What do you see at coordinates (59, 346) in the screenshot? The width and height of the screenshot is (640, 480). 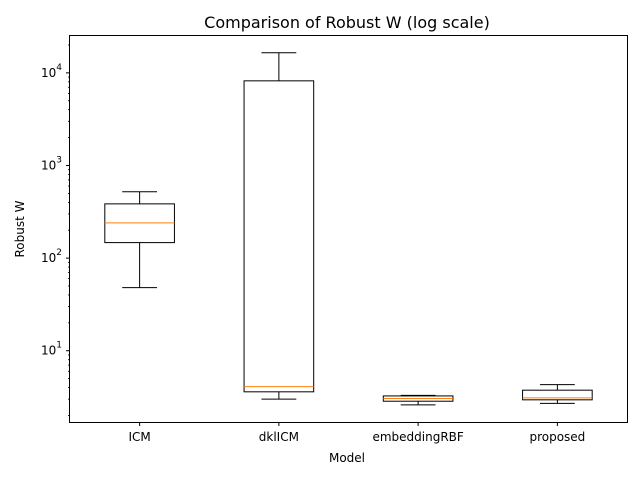 I see `y-tick-label-exponent: 1` at bounding box center [59, 346].